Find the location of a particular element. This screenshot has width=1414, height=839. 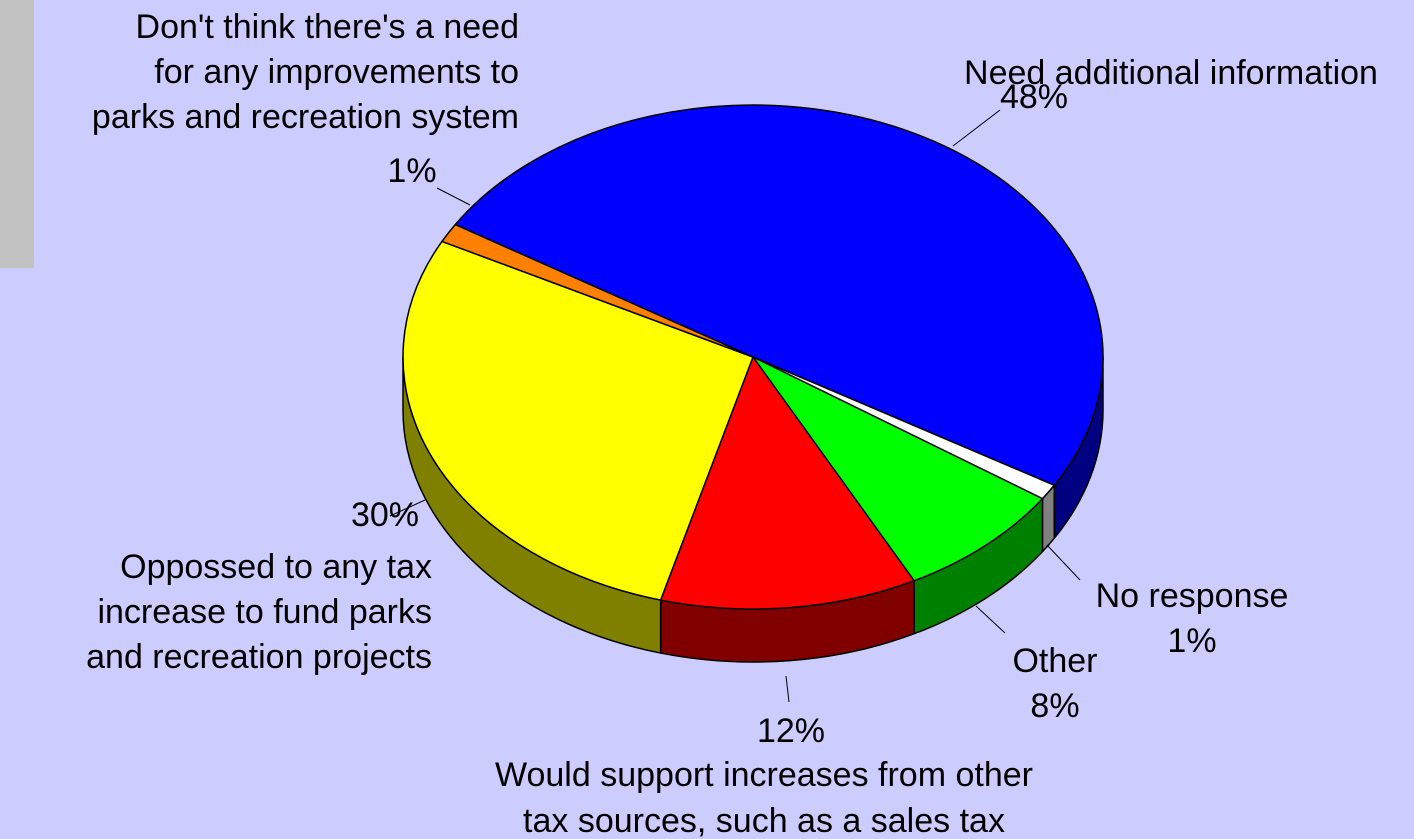

slice-label-tax-sources: Would support increases from other is located at coordinates (764, 775).